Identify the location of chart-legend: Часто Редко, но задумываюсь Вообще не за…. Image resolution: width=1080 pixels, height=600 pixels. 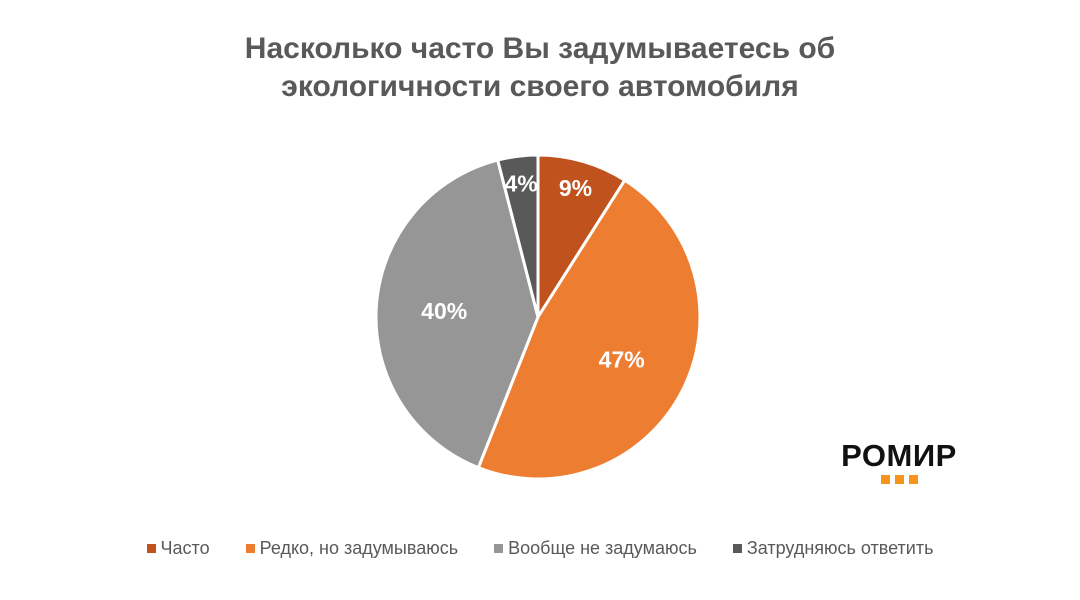
(540, 548).